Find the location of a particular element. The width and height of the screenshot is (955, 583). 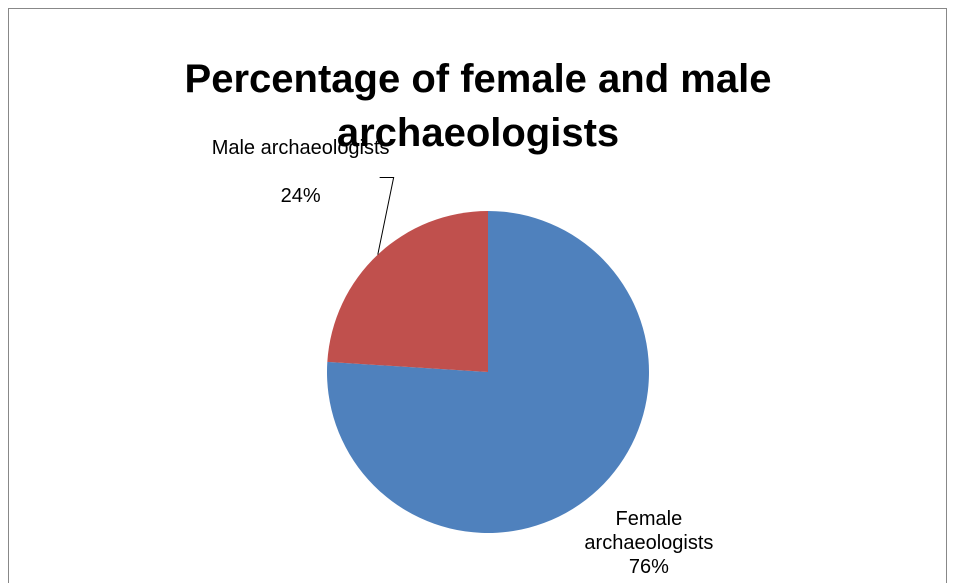

slice-category-label: Female archaeologists is located at coordinates (649, 531).